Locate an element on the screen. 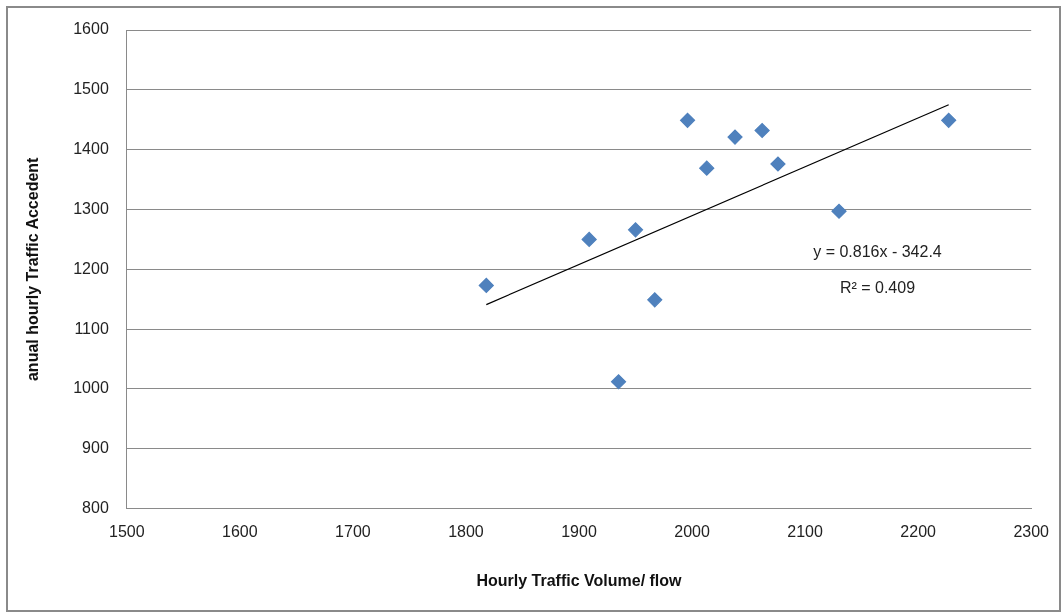 This screenshot has height=615, width=1063. x-axis-title: Hourly Traffic Volume/ flow is located at coordinates (579, 580).